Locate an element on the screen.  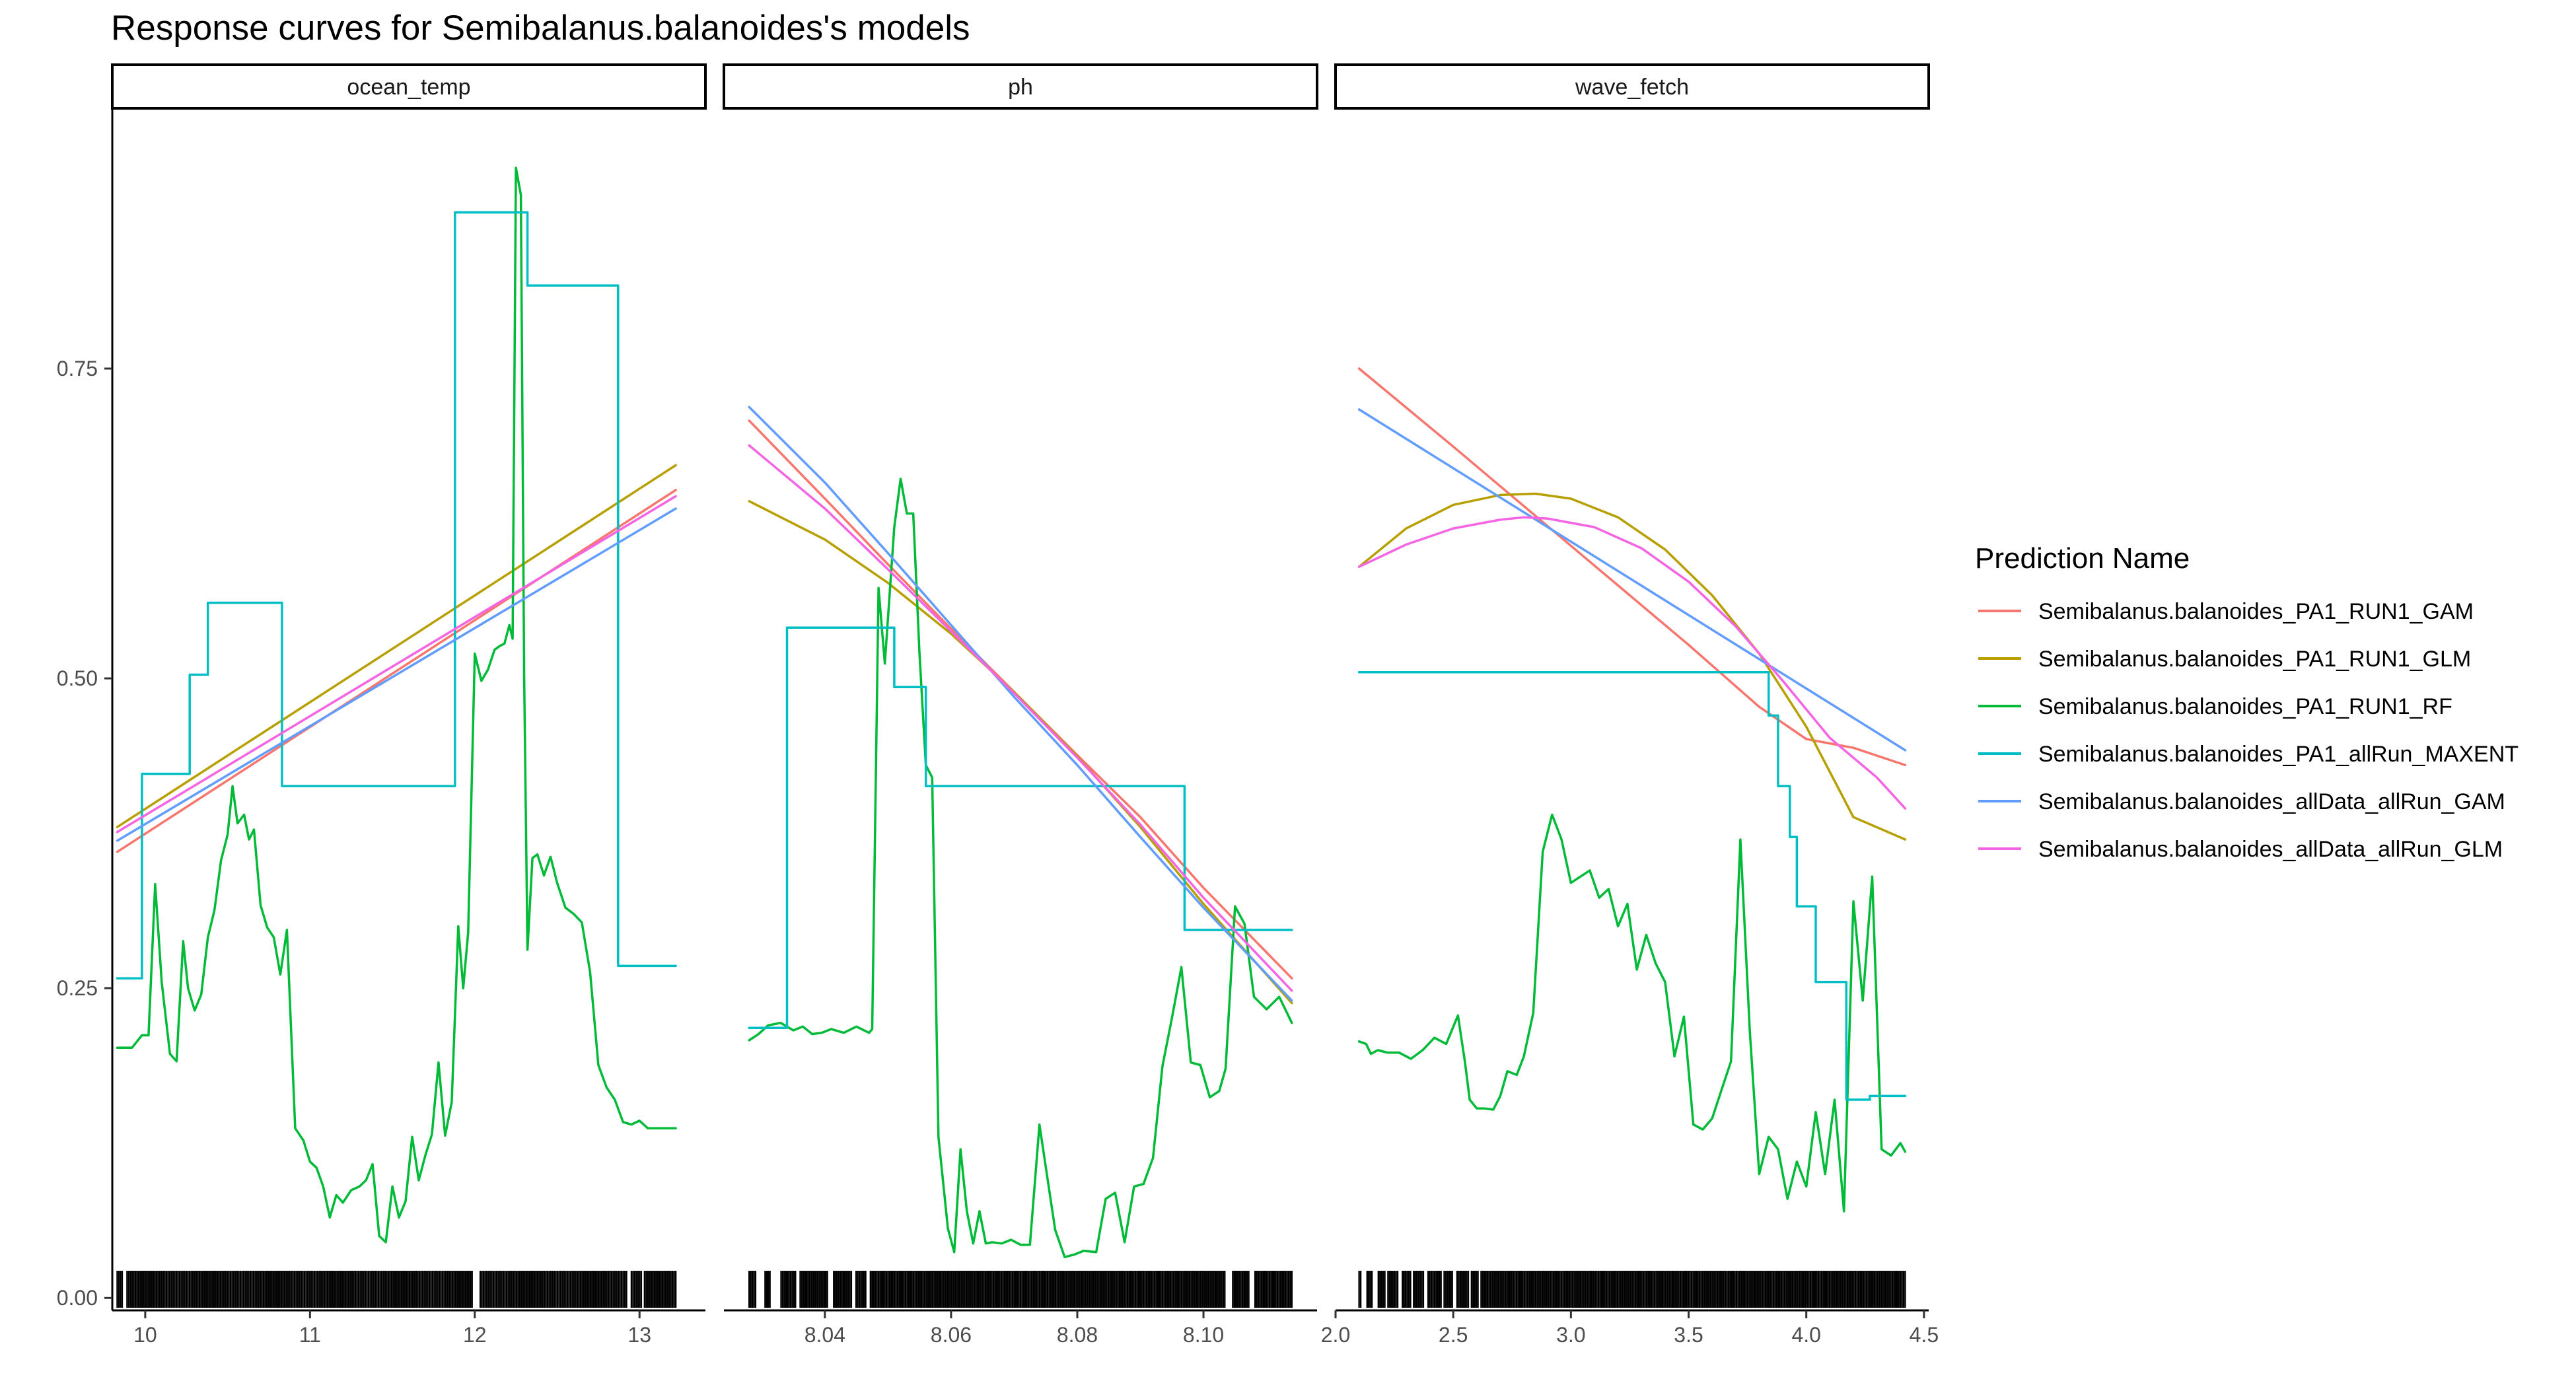
x-tick-label: 8.08 is located at coordinates (1077, 1335).